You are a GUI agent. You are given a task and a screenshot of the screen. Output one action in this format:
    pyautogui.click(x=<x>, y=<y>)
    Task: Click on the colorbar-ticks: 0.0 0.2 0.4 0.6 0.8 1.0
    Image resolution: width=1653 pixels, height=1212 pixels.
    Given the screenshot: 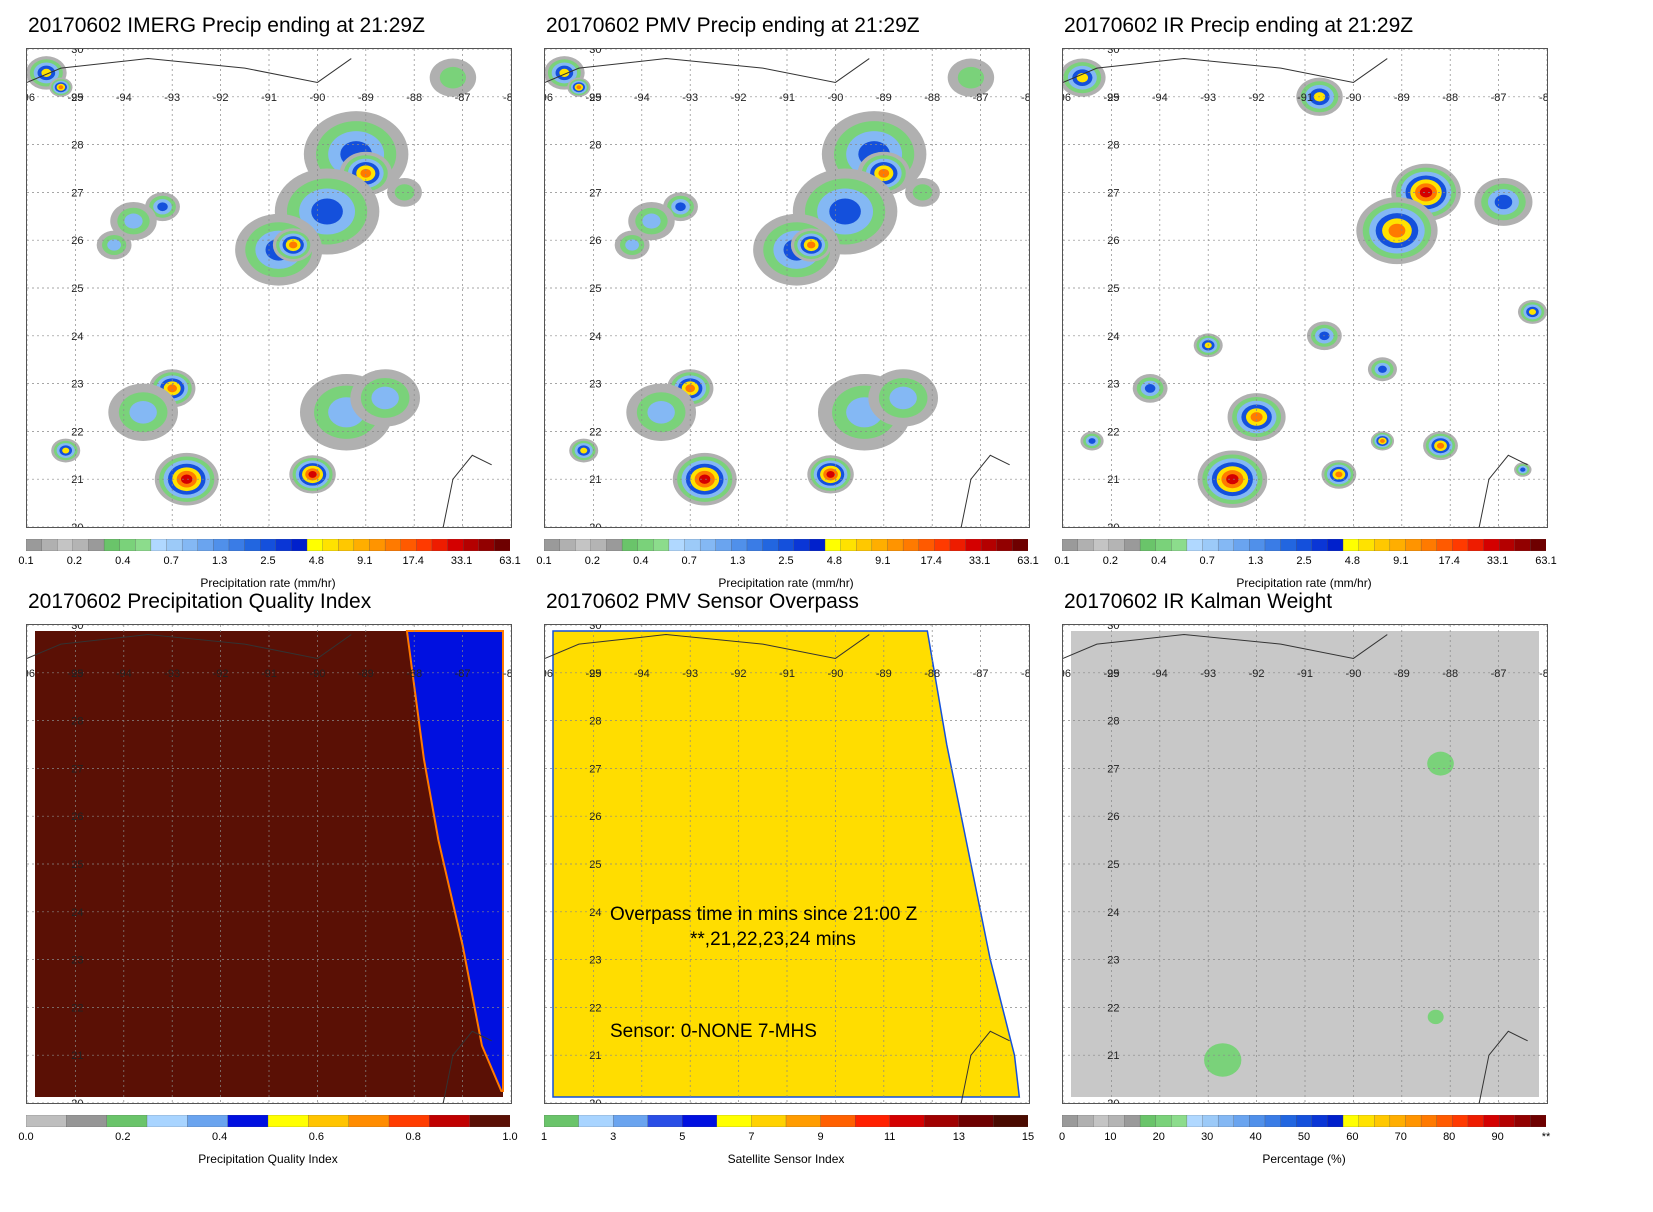 What is the action you would take?
    pyautogui.click(x=267, y=1139)
    